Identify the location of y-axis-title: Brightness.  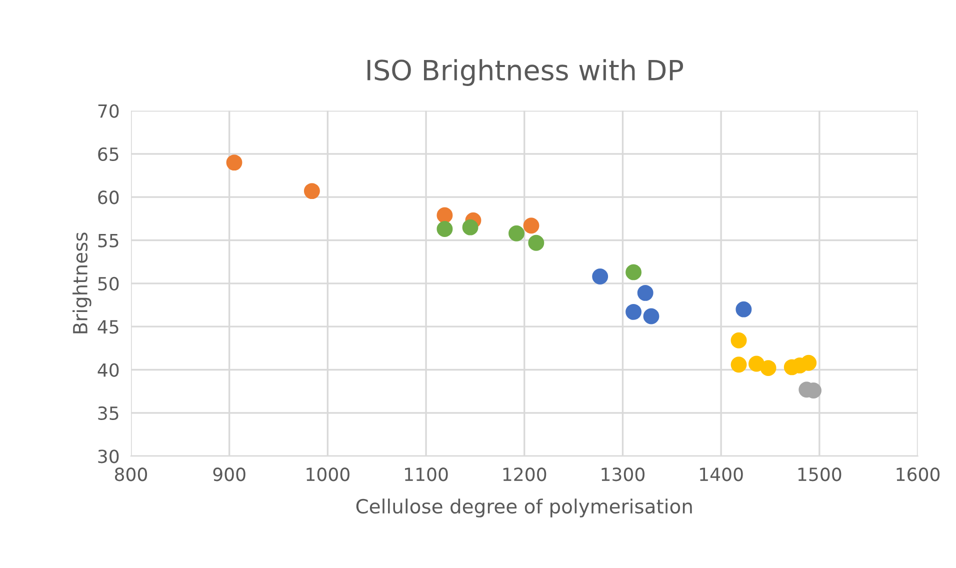
(82, 283).